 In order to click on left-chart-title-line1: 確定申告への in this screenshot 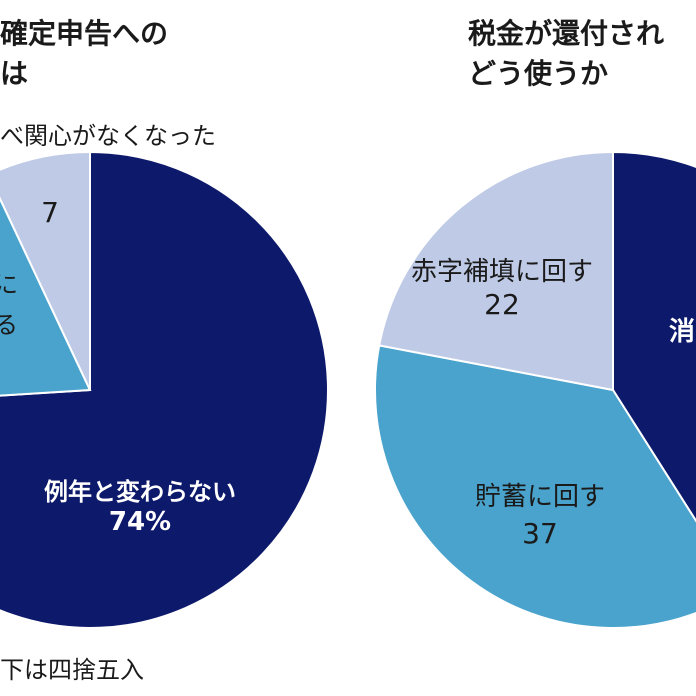, I will do `click(84, 33)`.